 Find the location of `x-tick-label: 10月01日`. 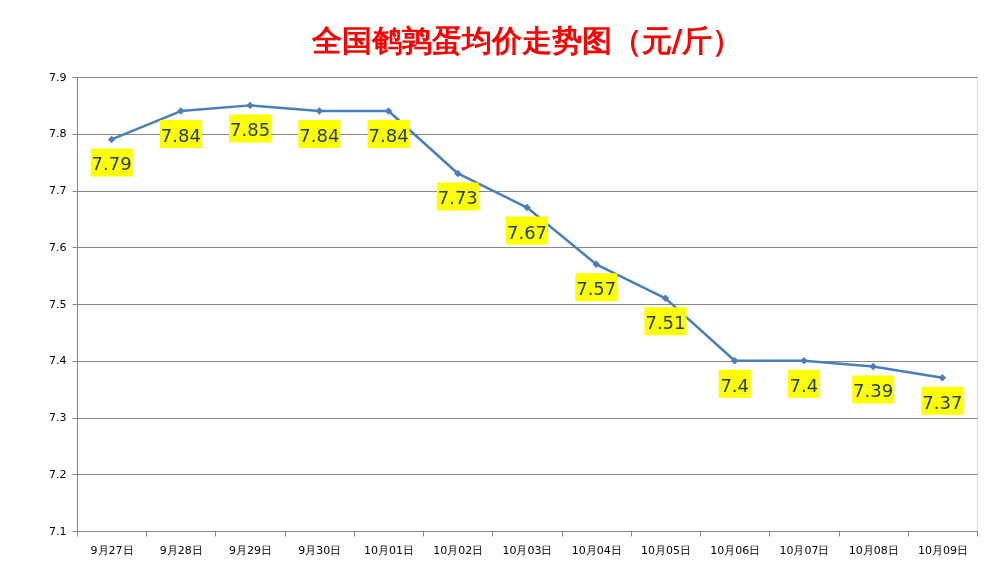

x-tick-label: 10月01日 is located at coordinates (389, 550).